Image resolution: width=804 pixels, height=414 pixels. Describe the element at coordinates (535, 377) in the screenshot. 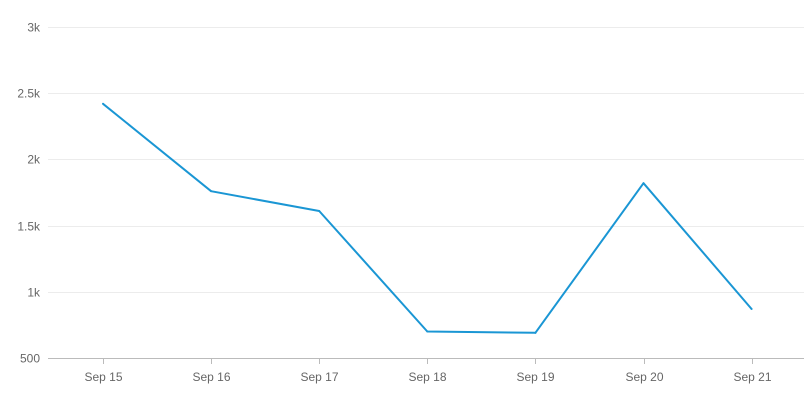

I see `x-tick-label: Sep 19` at that location.